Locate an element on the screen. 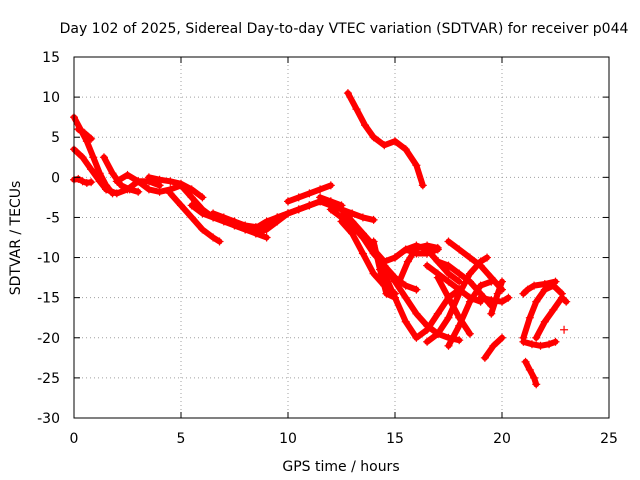  y-tick-label: -15 is located at coordinates (48, 299).